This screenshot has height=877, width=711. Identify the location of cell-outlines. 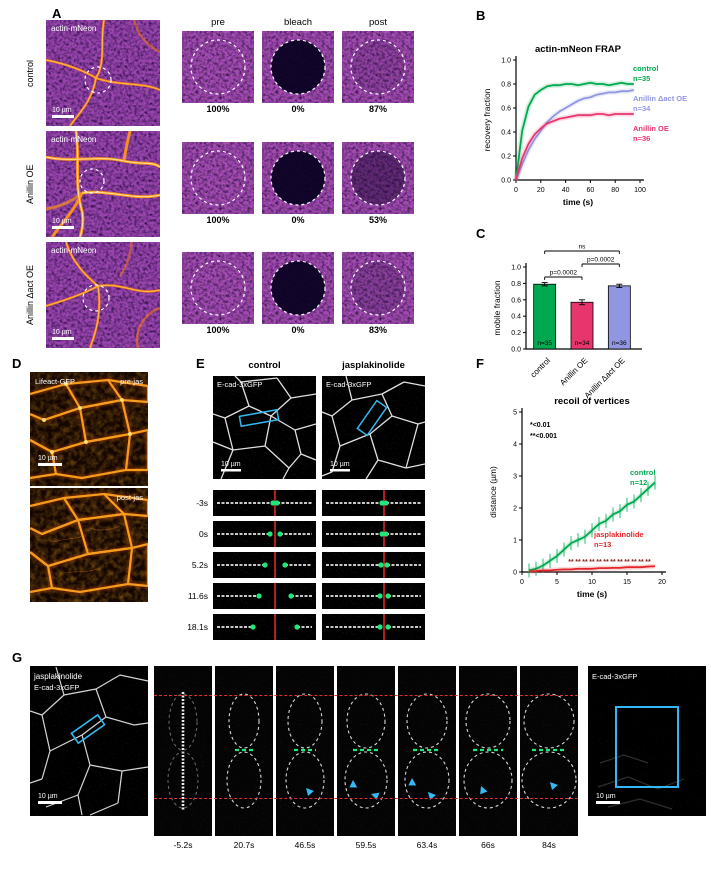
(264, 427).